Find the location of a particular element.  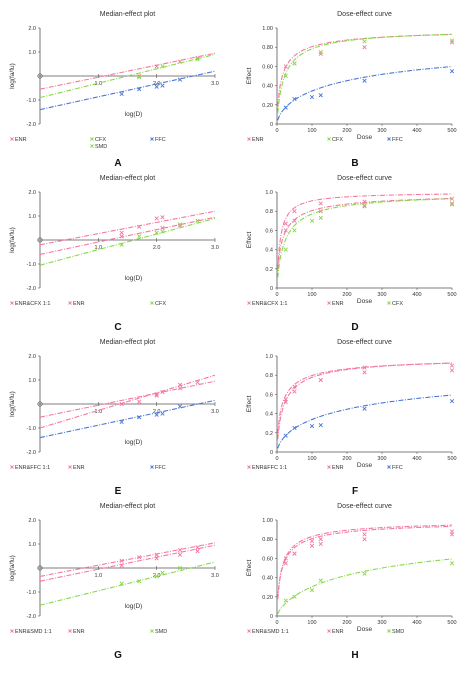

legend-item: ENR&CFX 1:1 is located at coordinates (267, 304).